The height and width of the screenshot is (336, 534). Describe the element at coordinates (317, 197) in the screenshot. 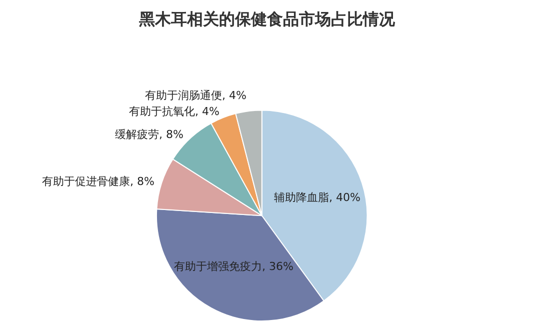

I see `slice-label: 辅助降血脂, 40%` at that location.